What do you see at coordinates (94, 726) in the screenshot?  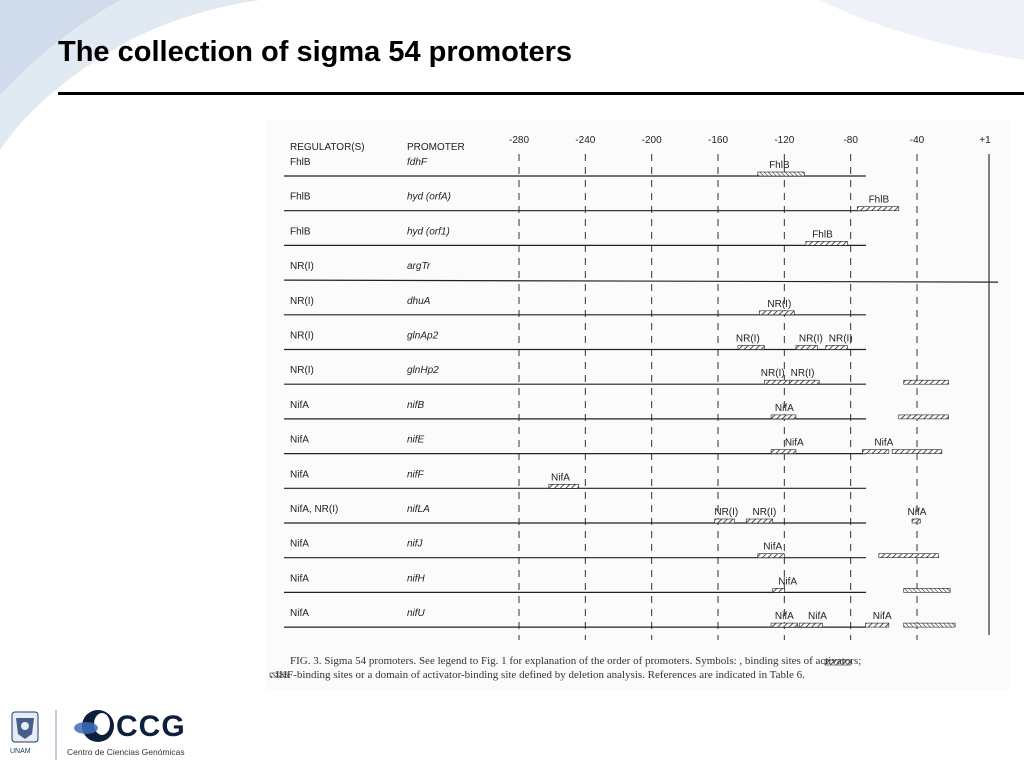 I see `ccg-logo-icon` at bounding box center [94, 726].